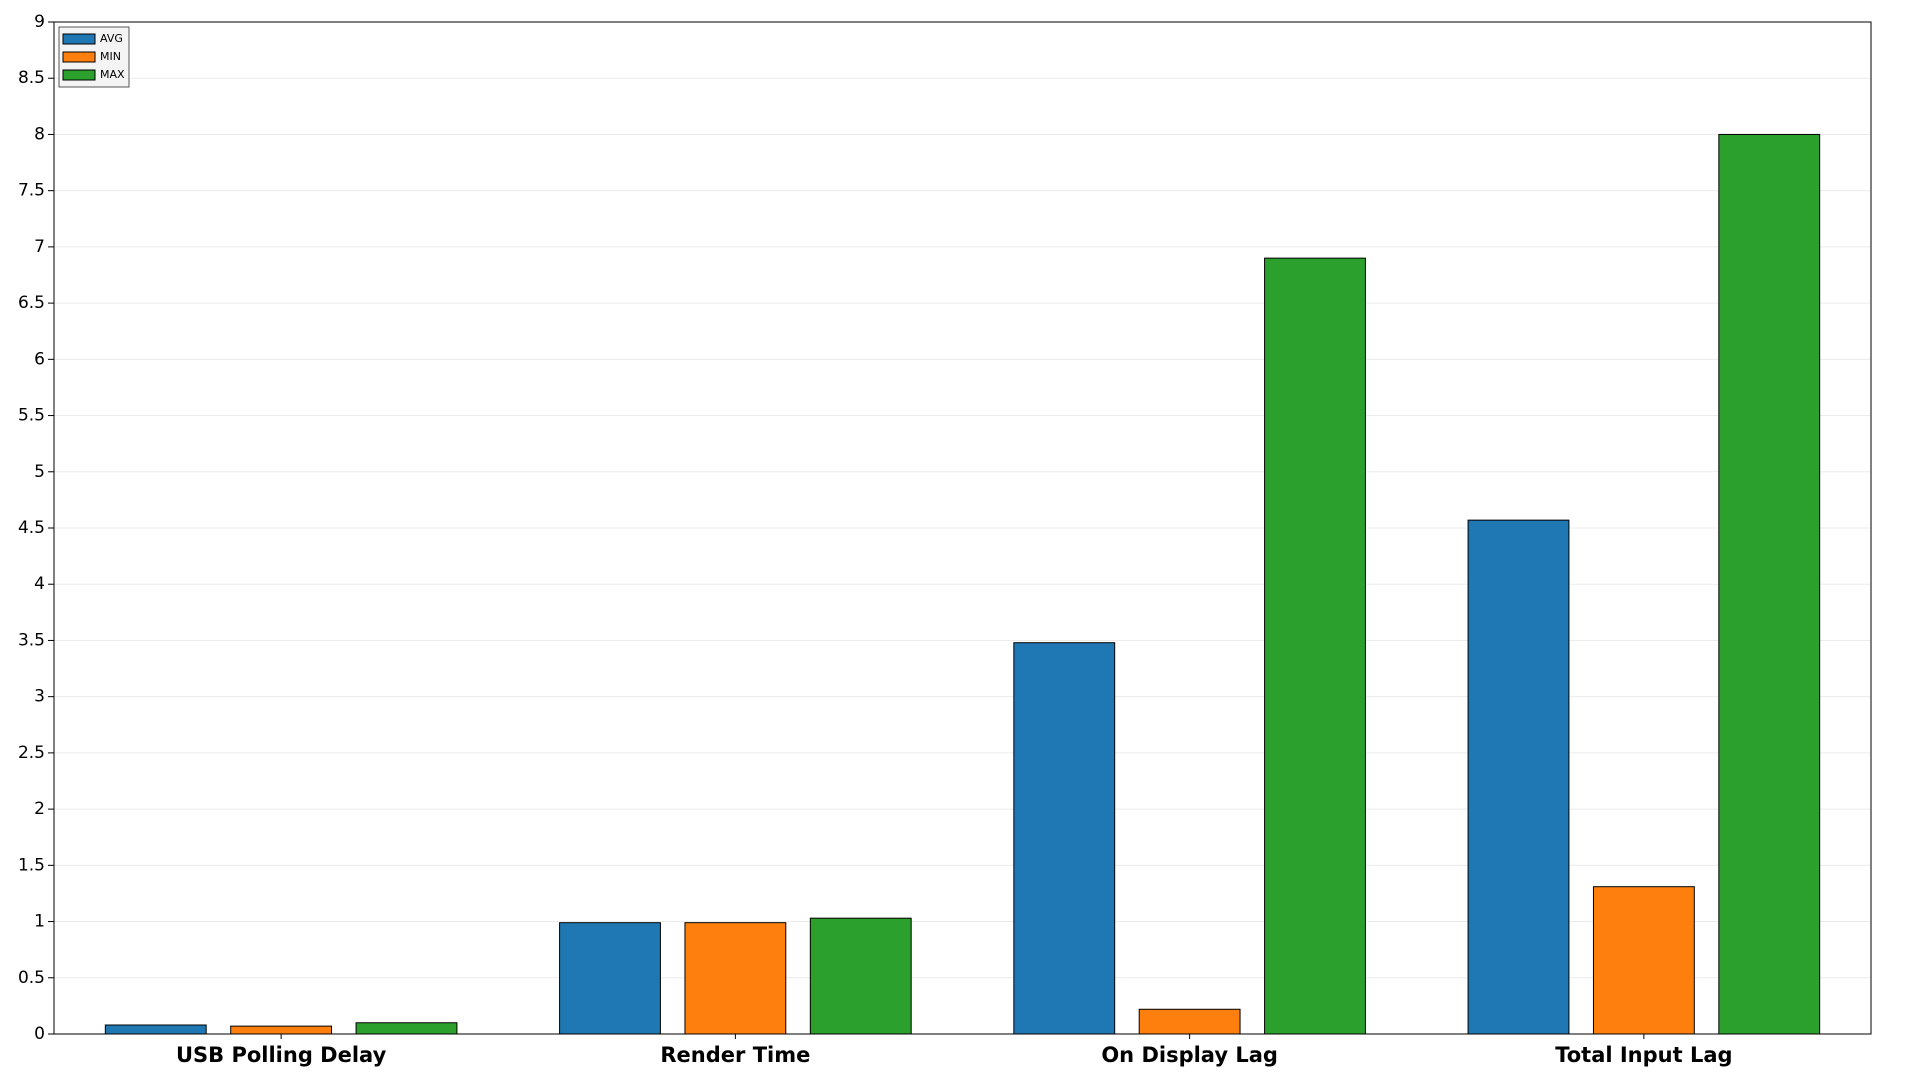  I want to click on x-tick-label: On Display Lag, so click(1189, 1055).